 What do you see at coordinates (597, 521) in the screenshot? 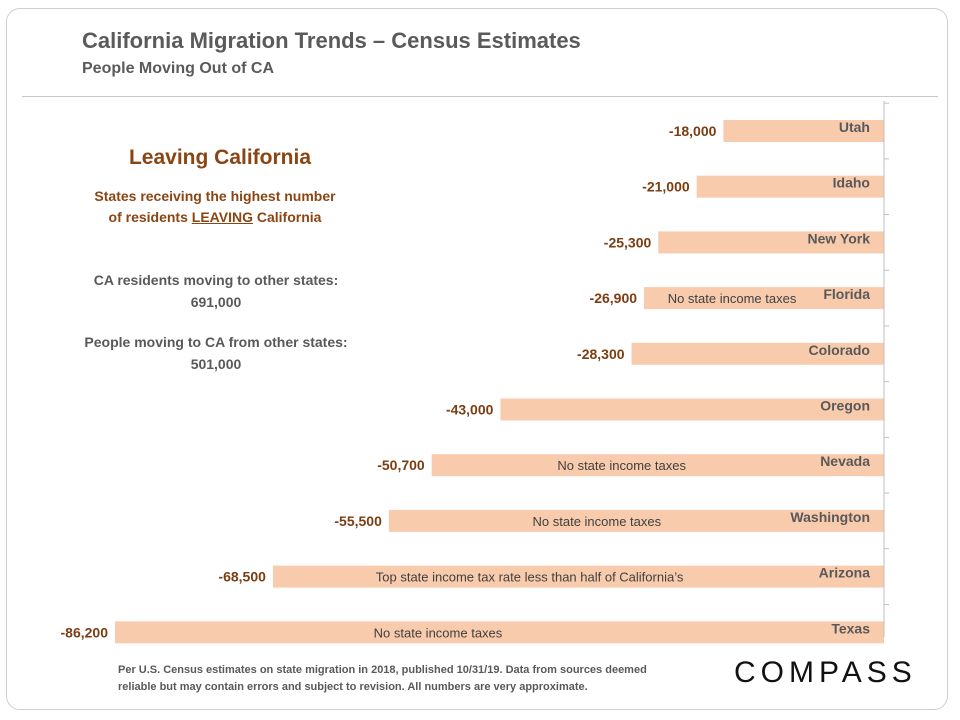
I see `annotation-washington: No state income taxes` at bounding box center [597, 521].